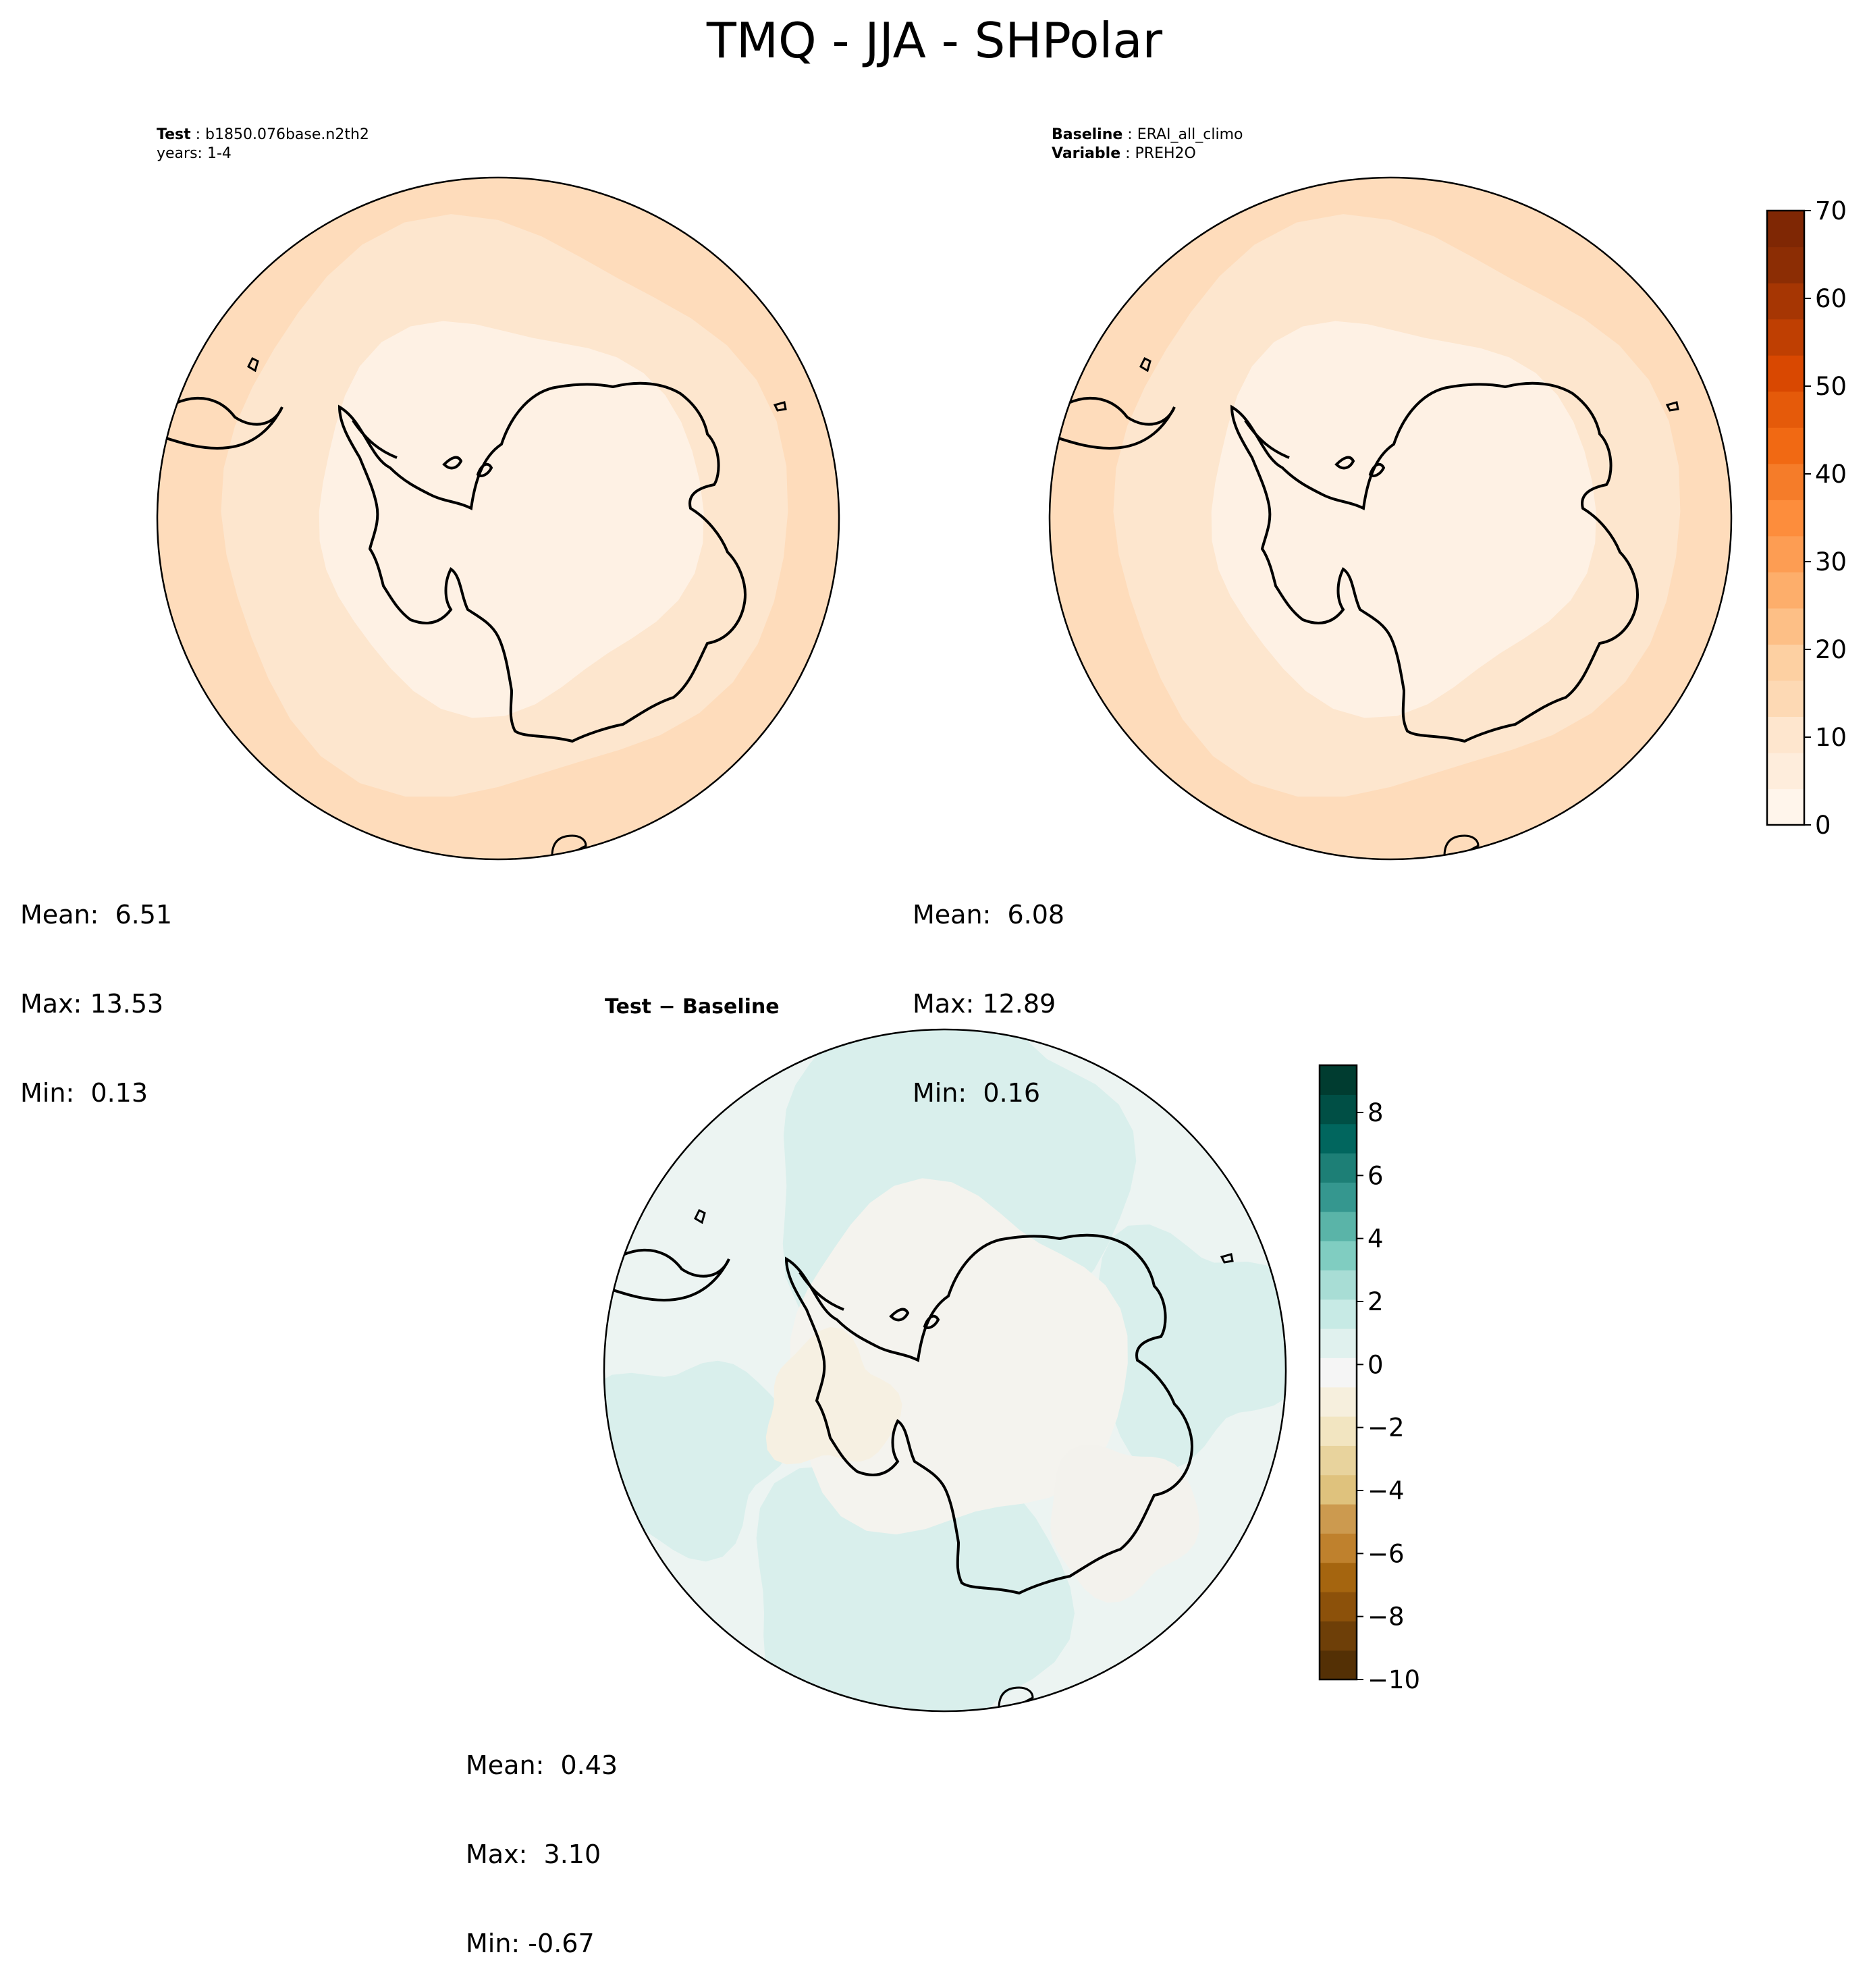 The width and height of the screenshot is (1869, 1988). What do you see at coordinates (1386, 1617) in the screenshot?
I see `difference-colorbar-tick-label: −8` at bounding box center [1386, 1617].